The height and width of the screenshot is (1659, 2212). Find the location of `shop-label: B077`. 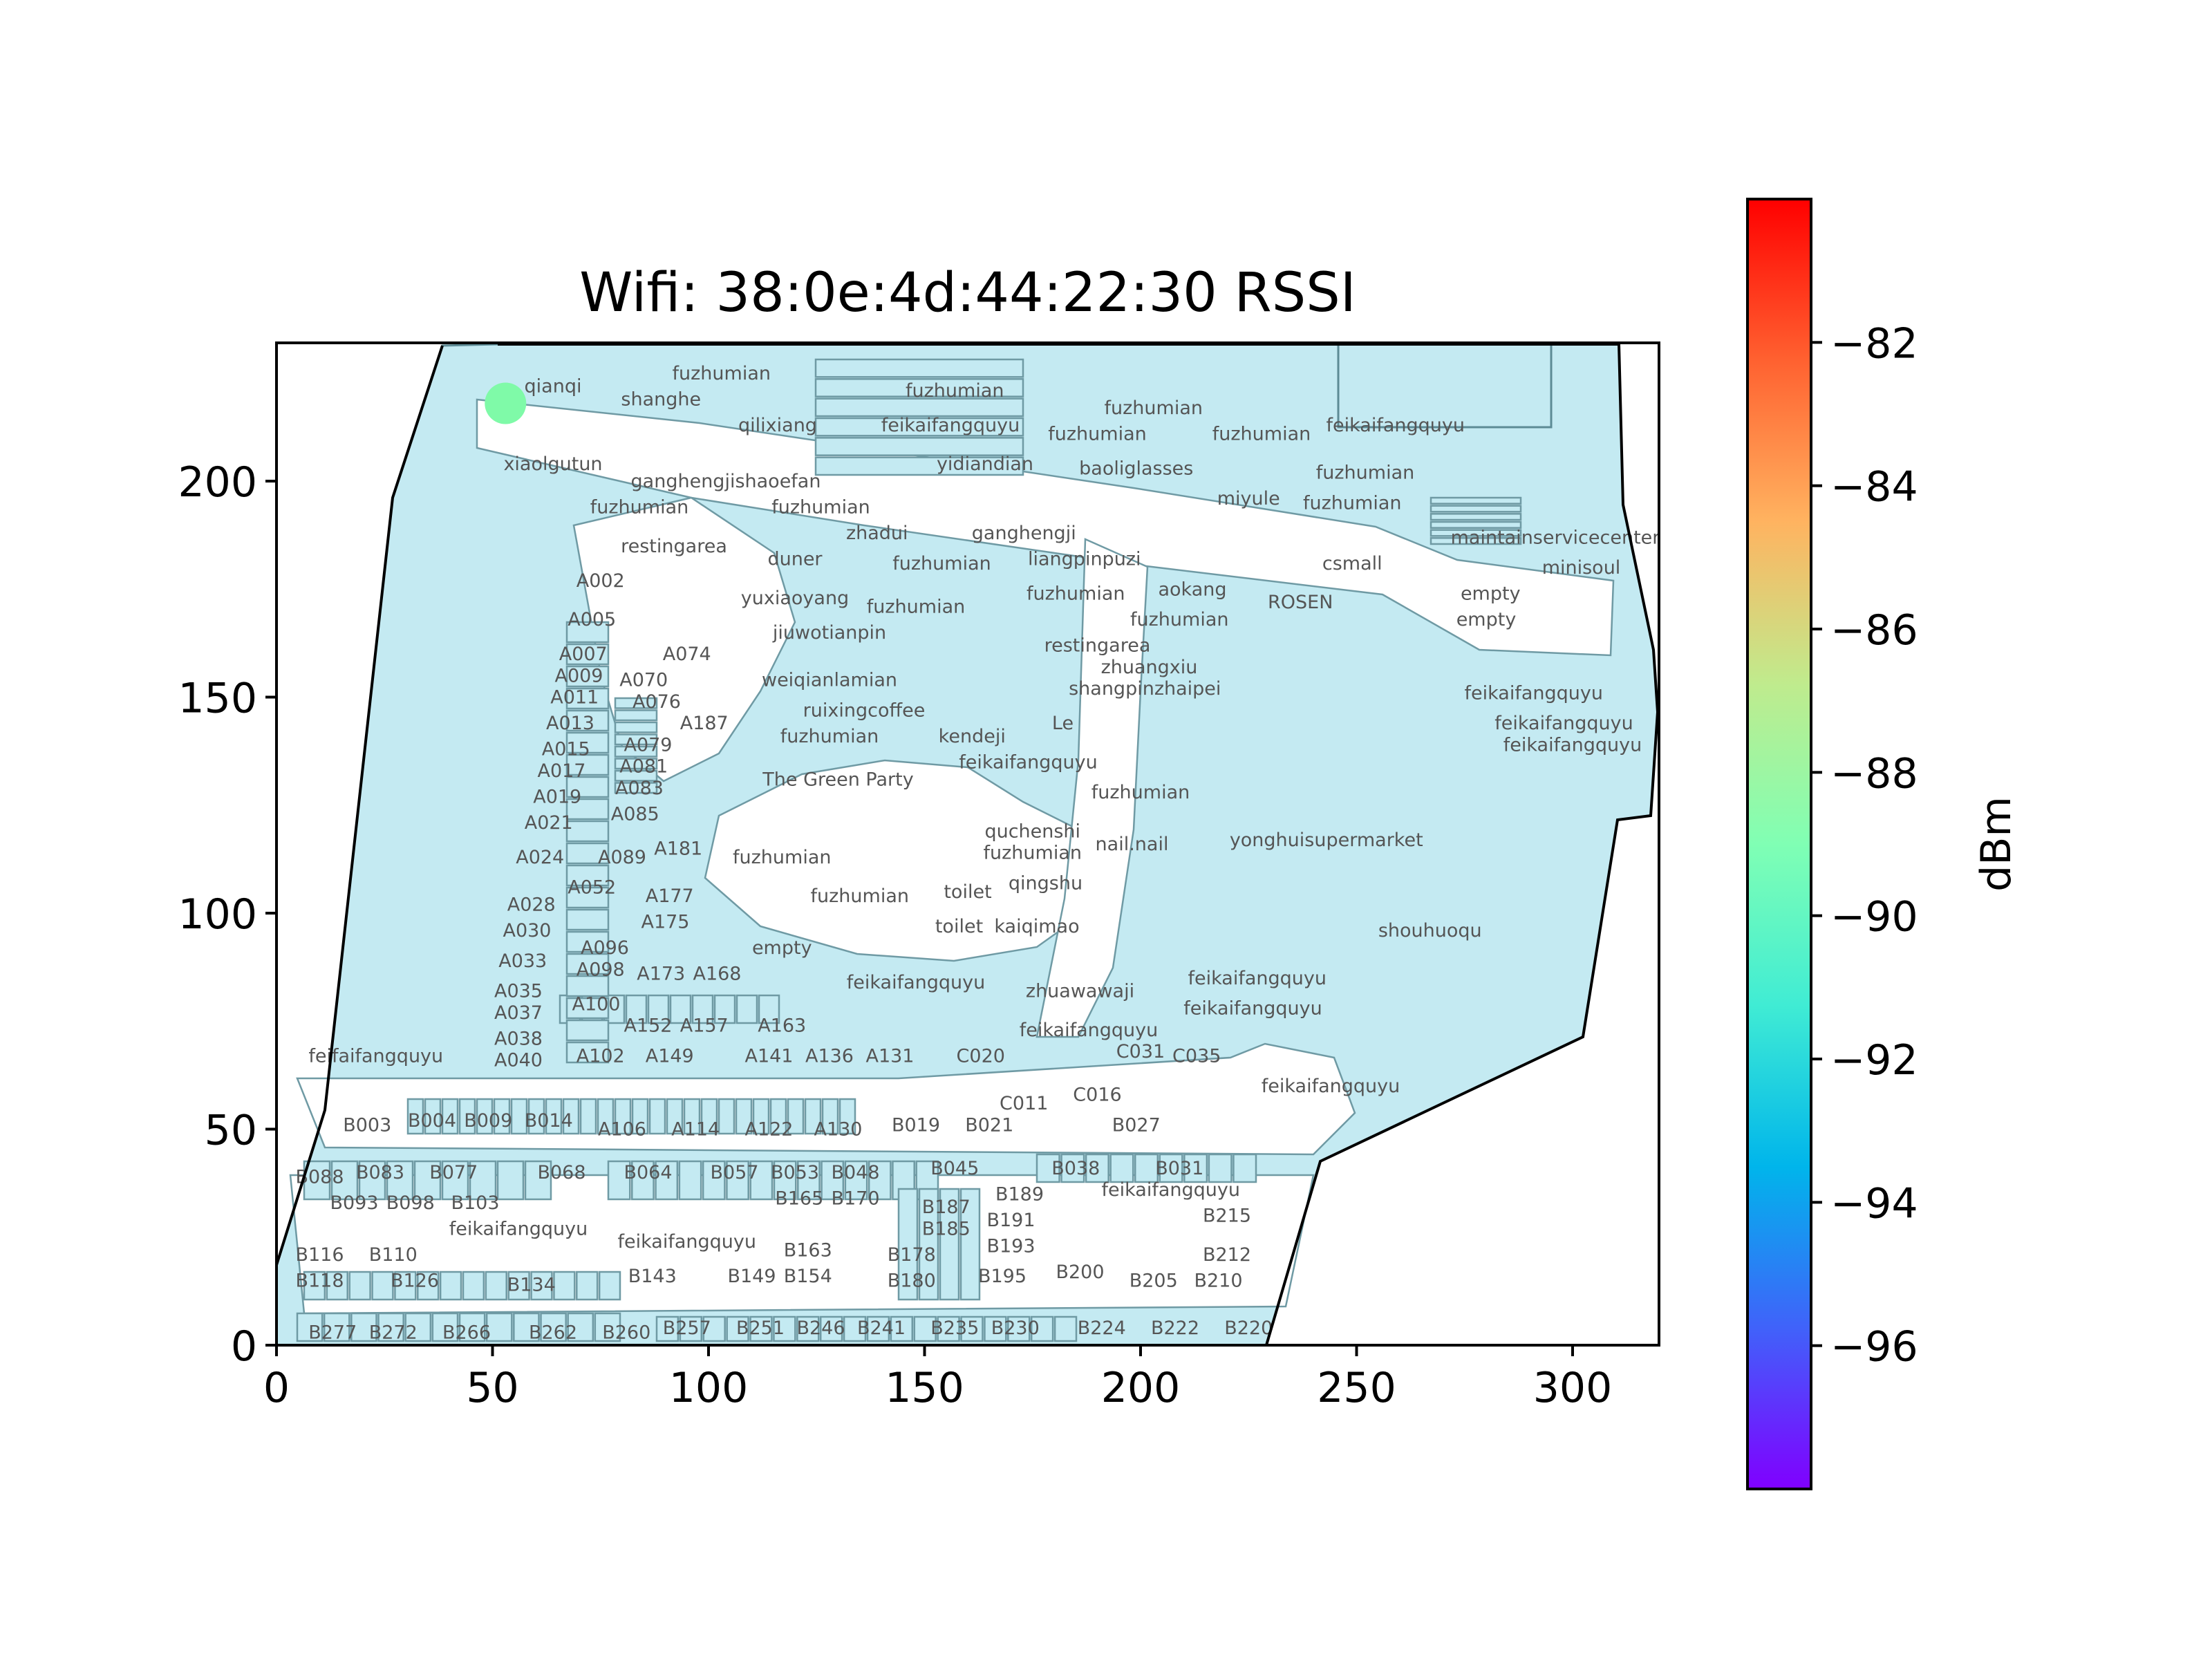

shop-label: B077 is located at coordinates (453, 1172).